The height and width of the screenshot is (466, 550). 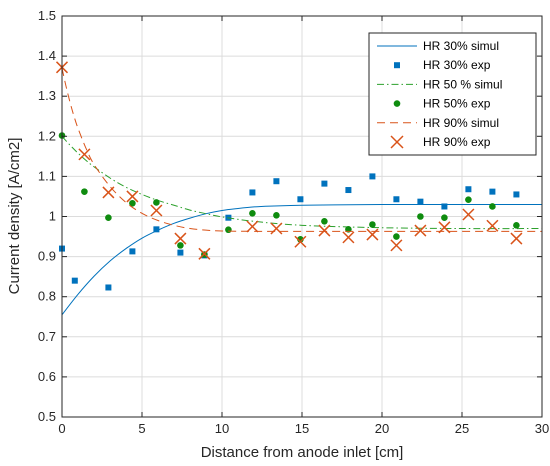 I want to click on legend-label: HR 90% simul, so click(x=461, y=123).